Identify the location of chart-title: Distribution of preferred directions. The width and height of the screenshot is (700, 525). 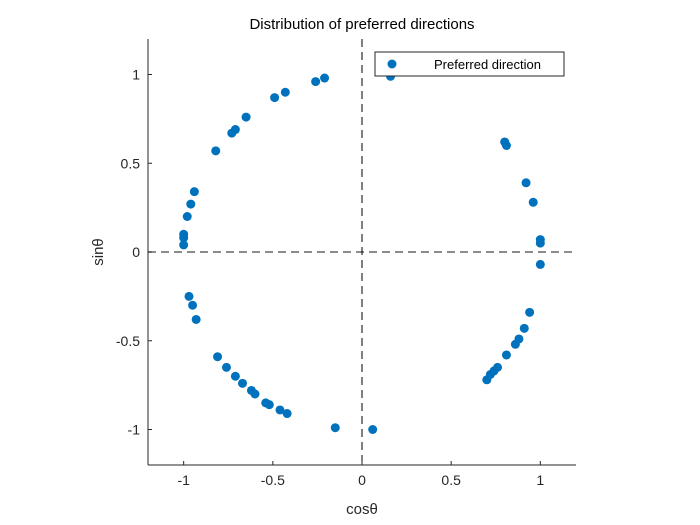
(361, 24).